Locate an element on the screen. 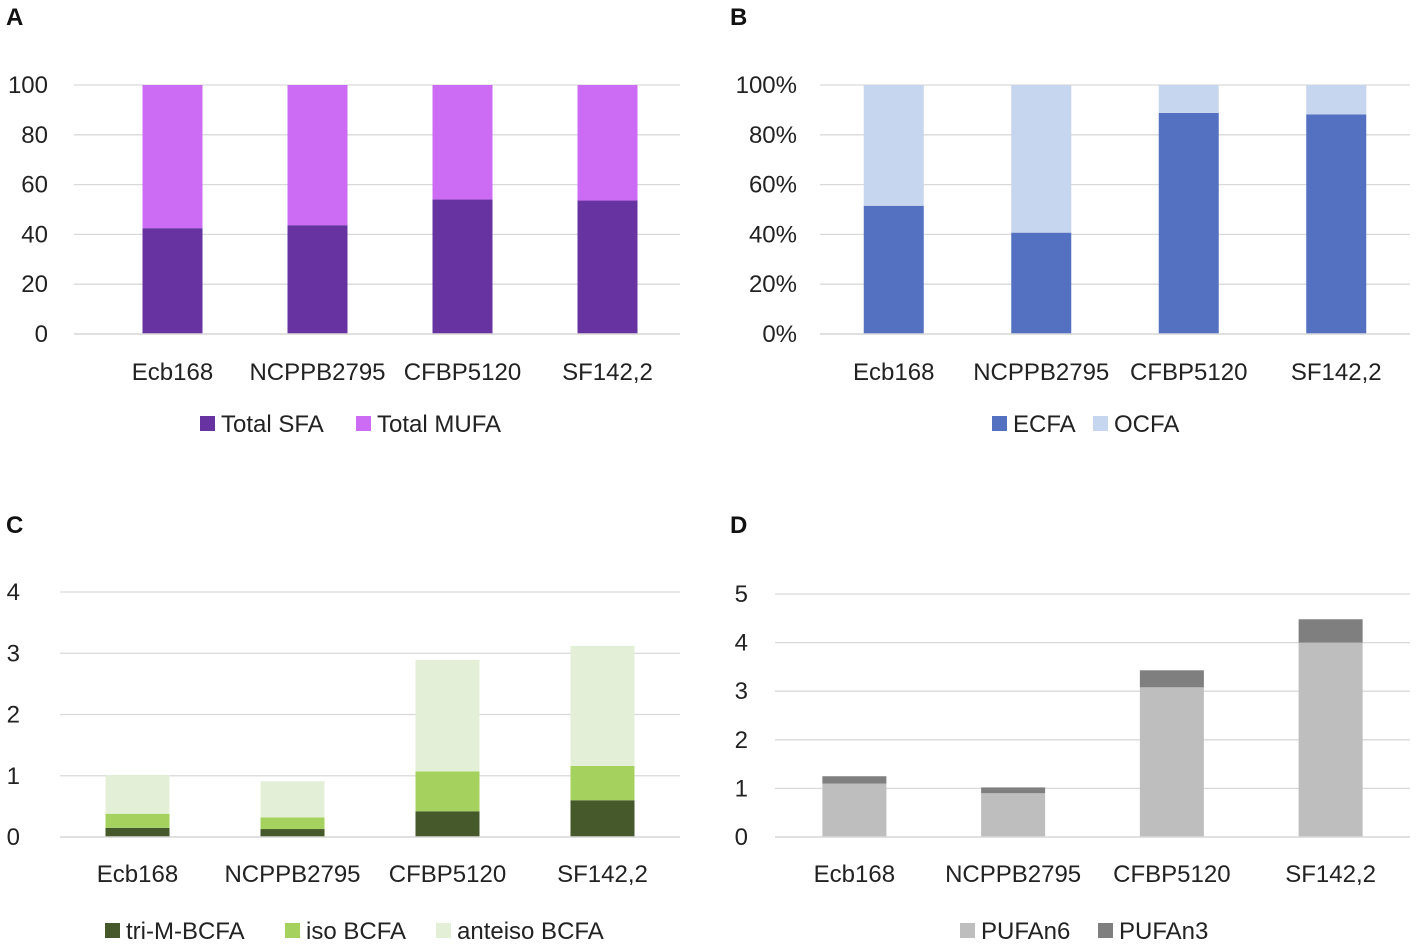 The width and height of the screenshot is (1417, 948). legend-label: iso BCFA is located at coordinates (356, 931).